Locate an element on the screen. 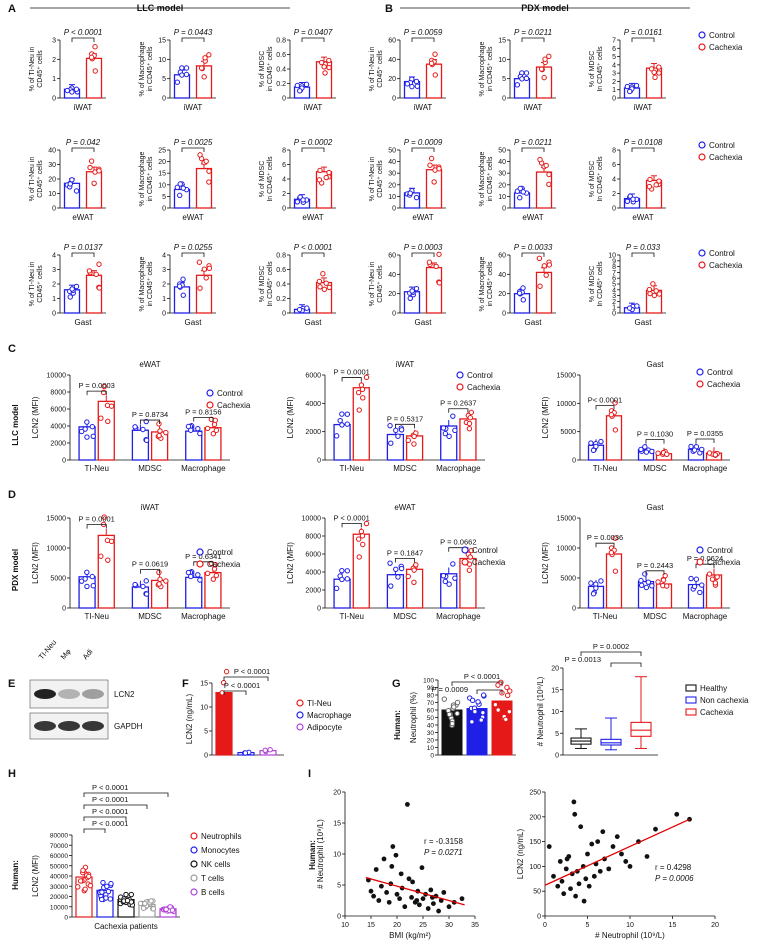 This screenshot has height=951, width=784. legend-label: Macrophage is located at coordinates (329, 715).